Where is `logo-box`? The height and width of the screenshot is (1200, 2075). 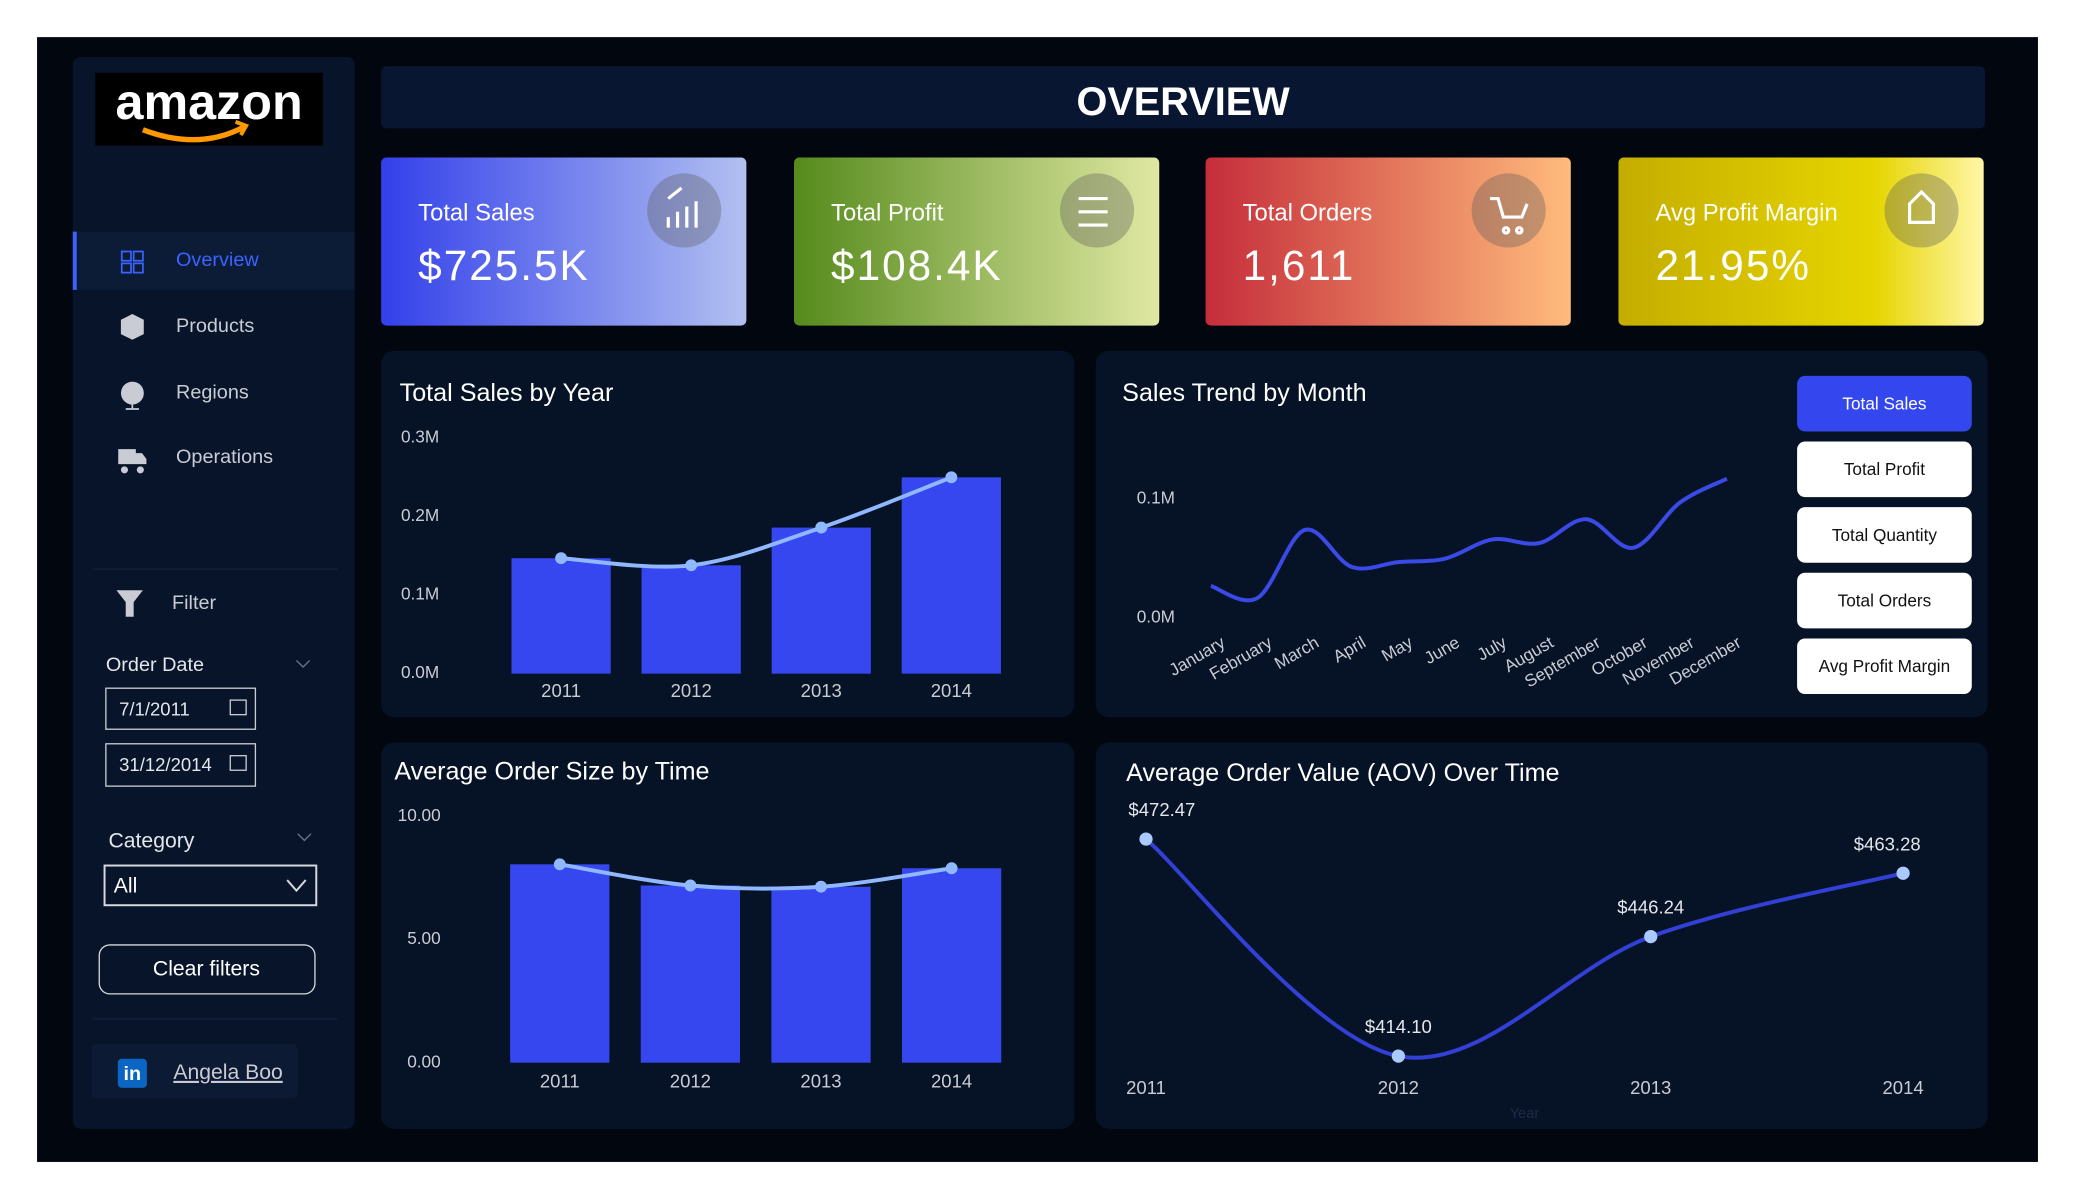
logo-box is located at coordinates (209, 109).